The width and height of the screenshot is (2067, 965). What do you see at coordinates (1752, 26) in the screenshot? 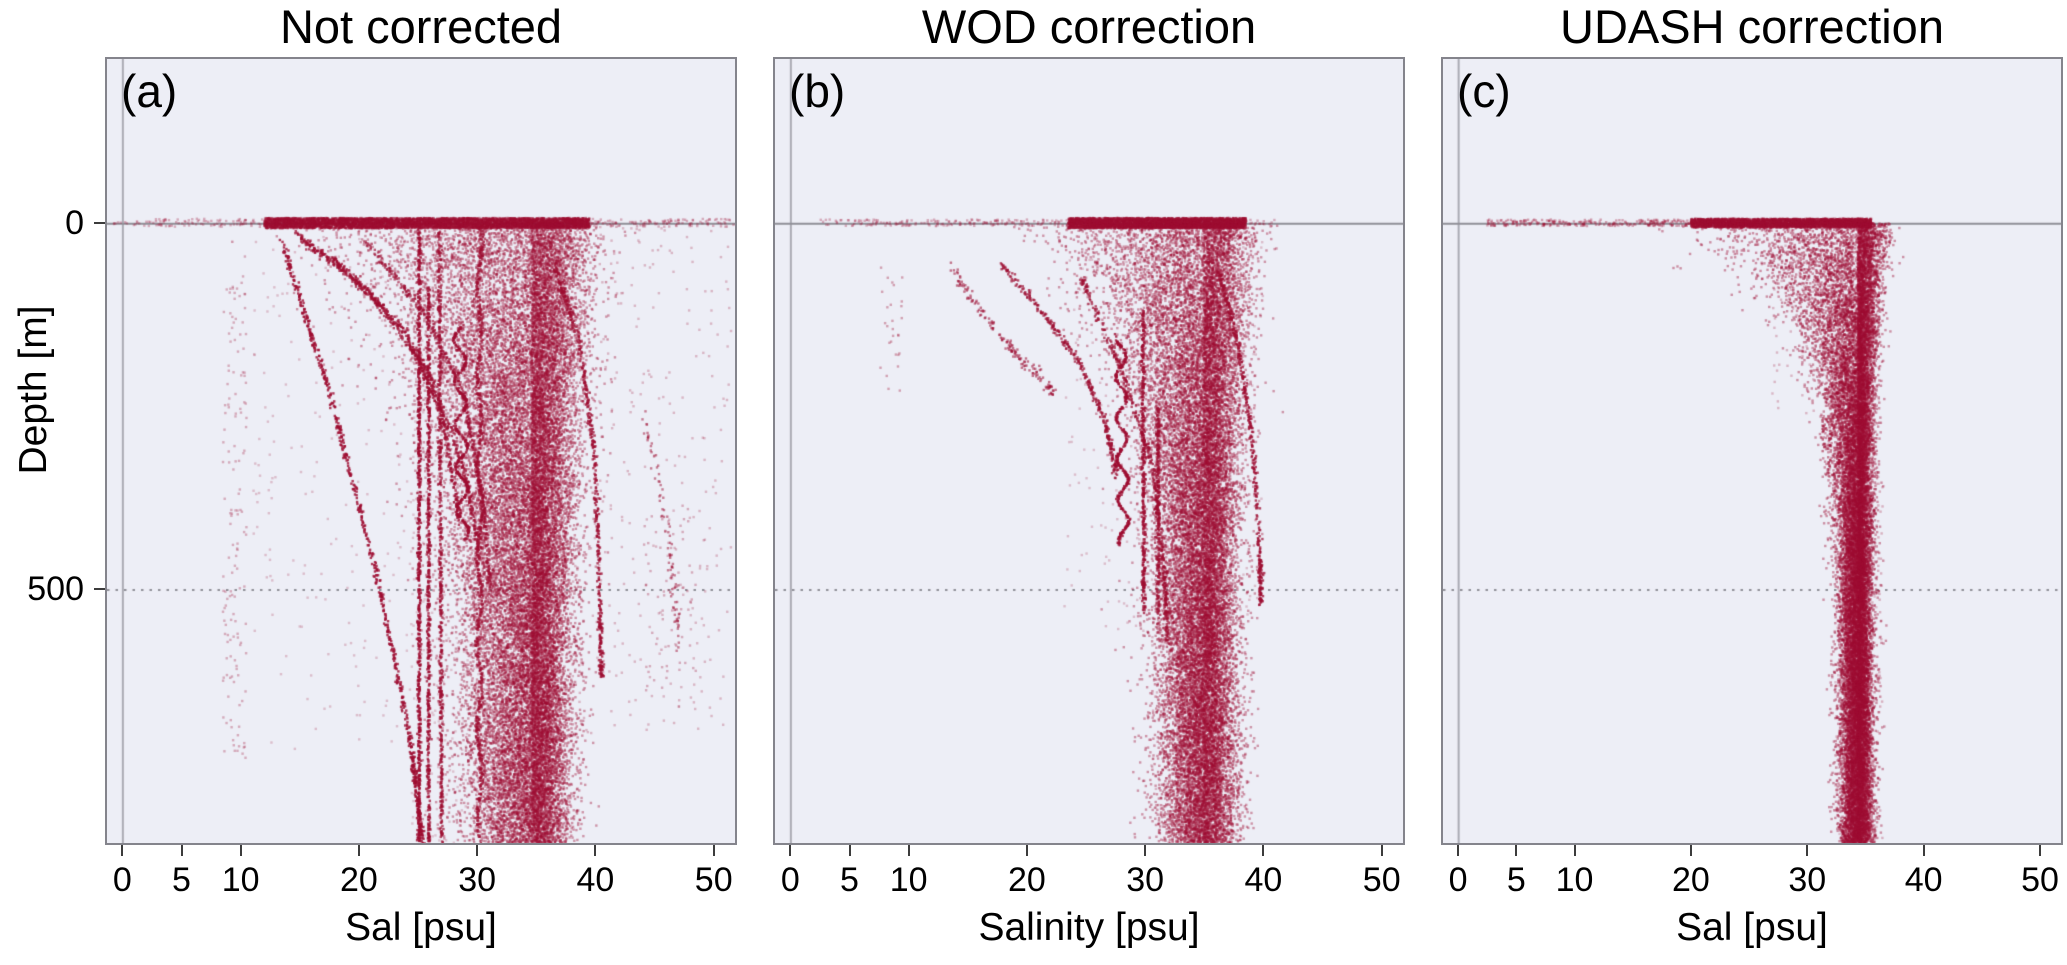
I see `panel-c-title: UDASH correction` at bounding box center [1752, 26].